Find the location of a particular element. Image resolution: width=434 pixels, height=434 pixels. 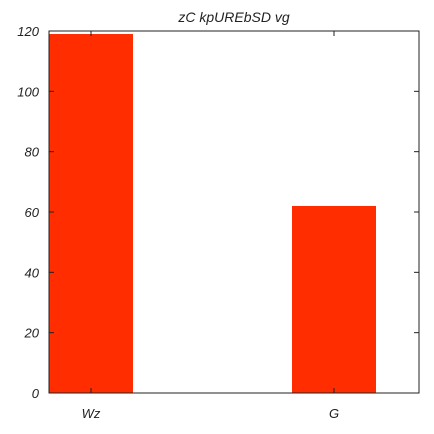

y-tick-label: 80 is located at coordinates (32, 152).